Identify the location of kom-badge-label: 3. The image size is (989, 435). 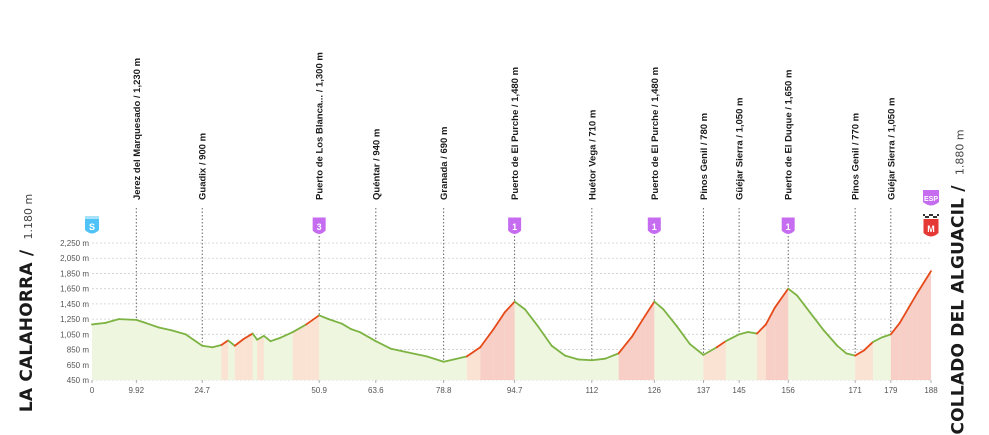
(319, 227).